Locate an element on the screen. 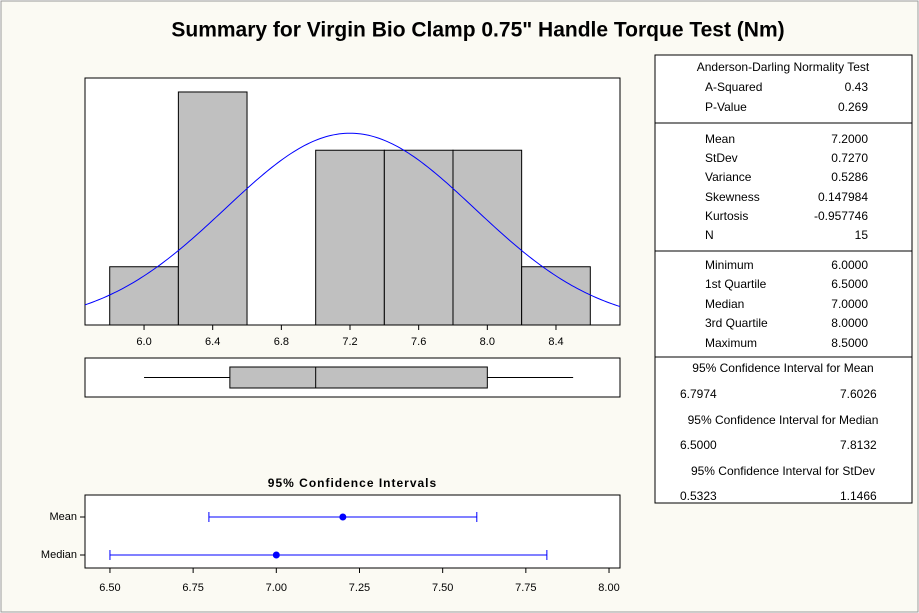  stat-label: Skewness is located at coordinates (732, 197).